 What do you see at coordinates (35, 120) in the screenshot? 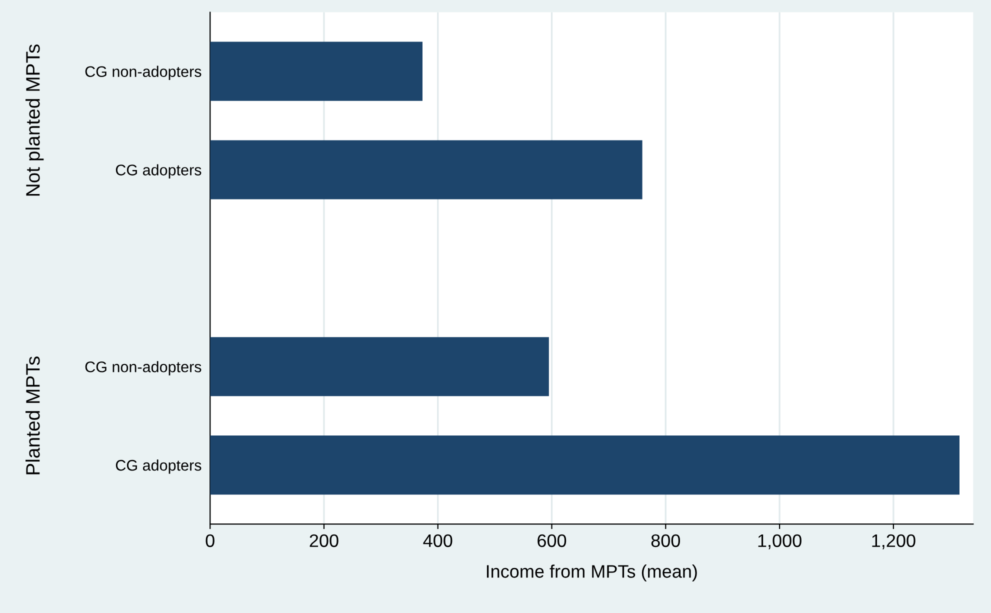
I see `text: Not planted MPTs` at bounding box center [35, 120].